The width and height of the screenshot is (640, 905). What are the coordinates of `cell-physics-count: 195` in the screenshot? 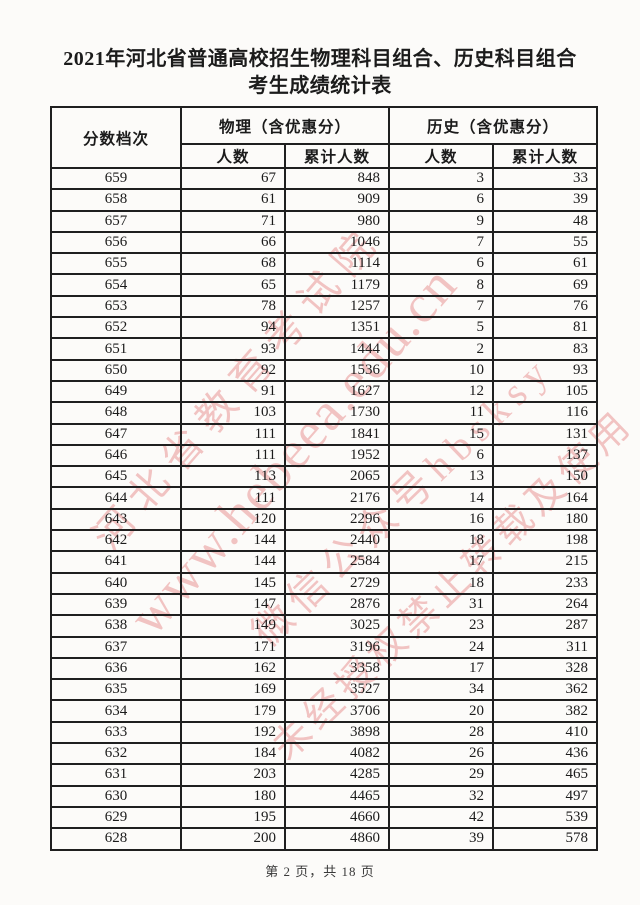 It's located at (233, 817).